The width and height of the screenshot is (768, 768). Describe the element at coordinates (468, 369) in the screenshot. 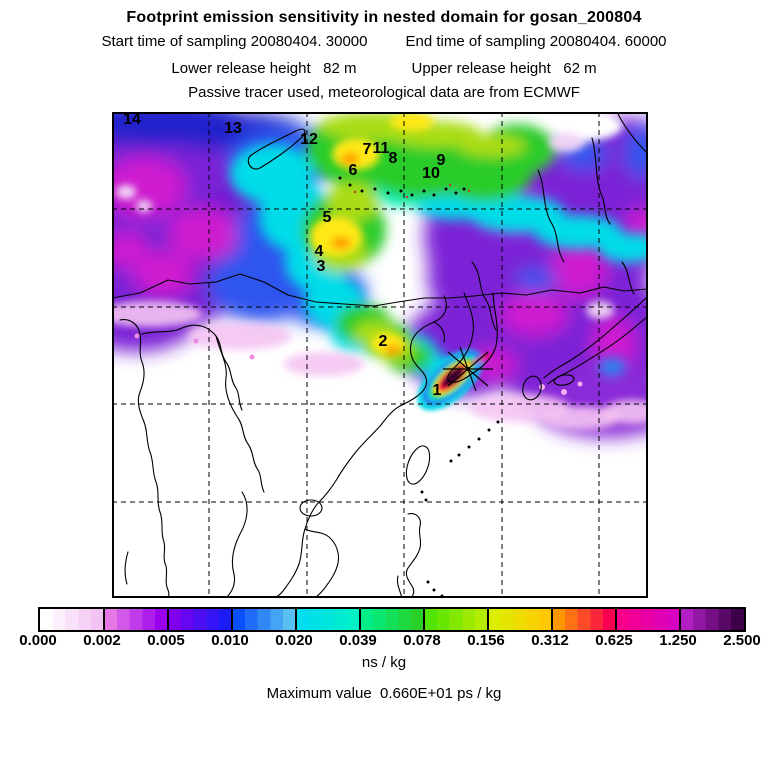

I see `receptor-marker` at that location.